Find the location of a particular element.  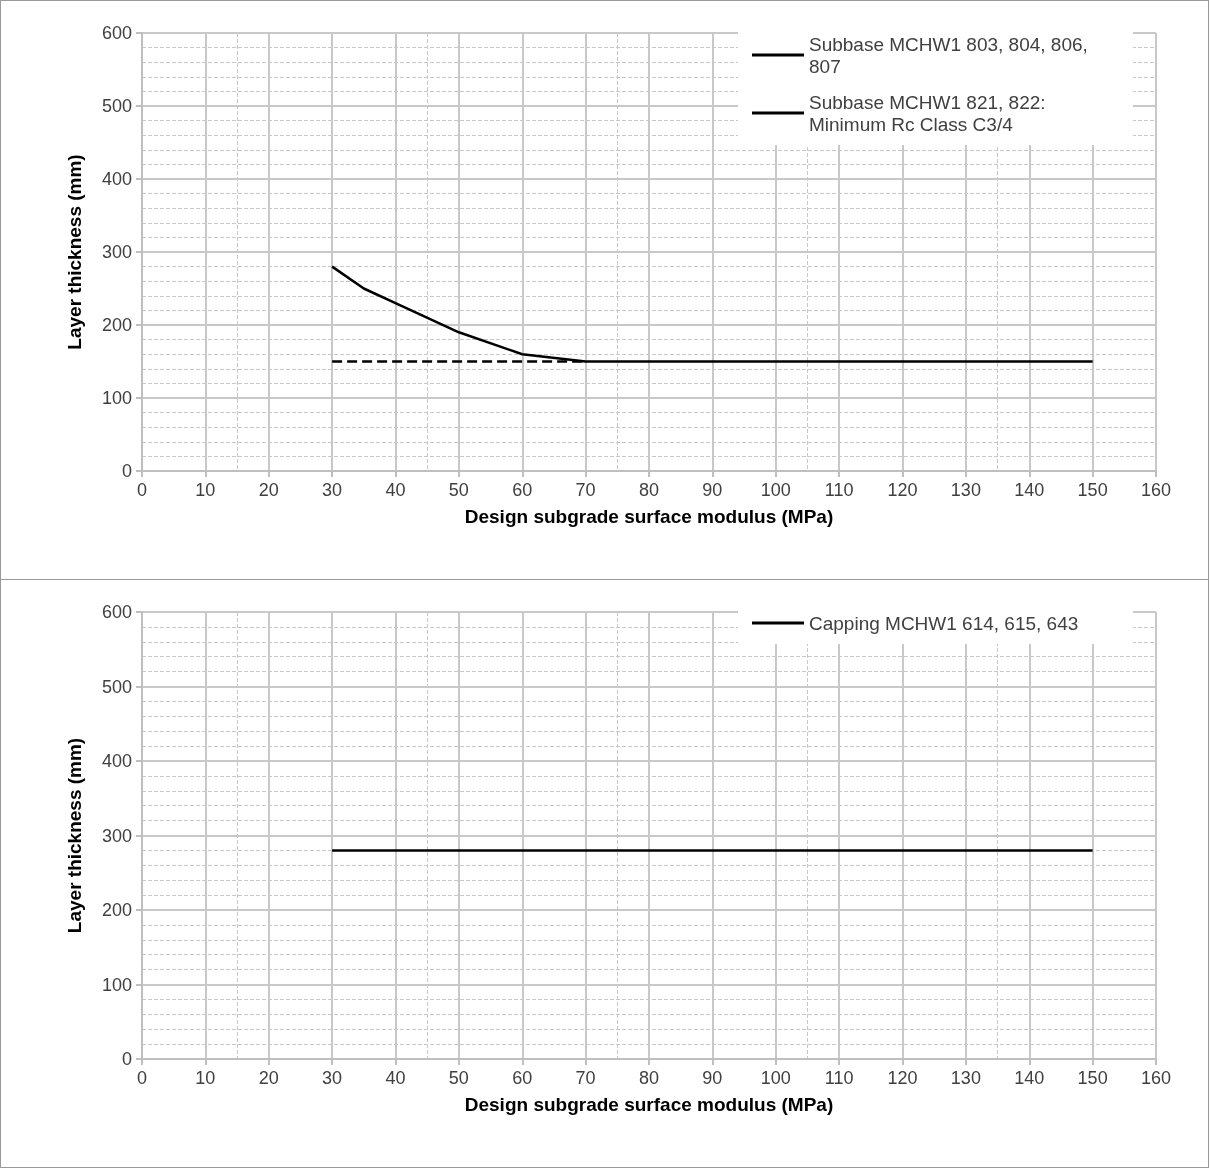

line-series is located at coordinates (712, 314).